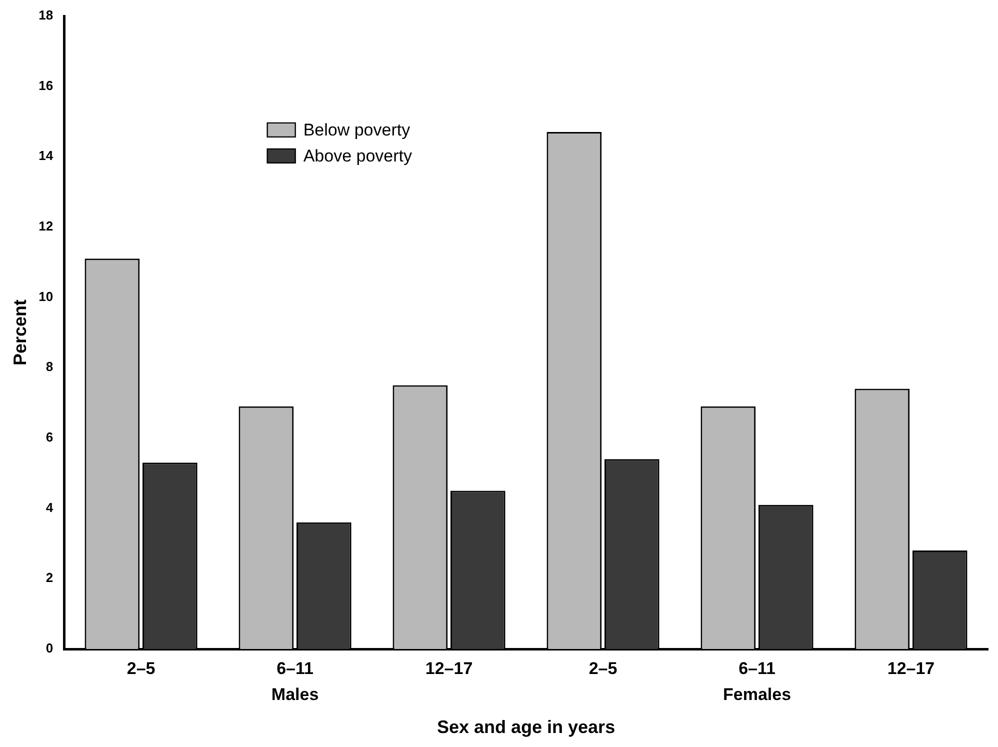 This screenshot has height=747, width=998. Describe the element at coordinates (526, 727) in the screenshot. I see `x-axis-title: Sex and age in years` at that location.